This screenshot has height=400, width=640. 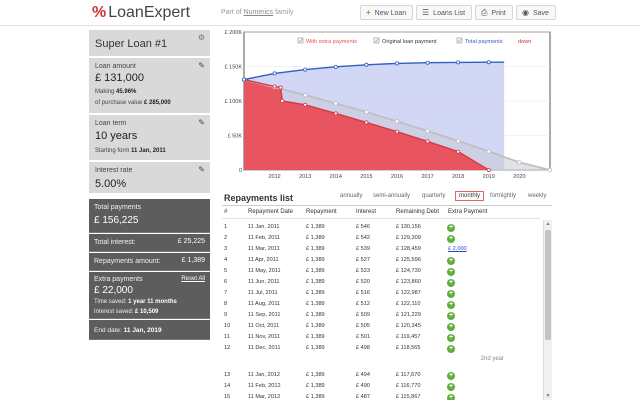 What do you see at coordinates (363, 315) in the screenshot?
I see `row-interest: £ 509` at bounding box center [363, 315].